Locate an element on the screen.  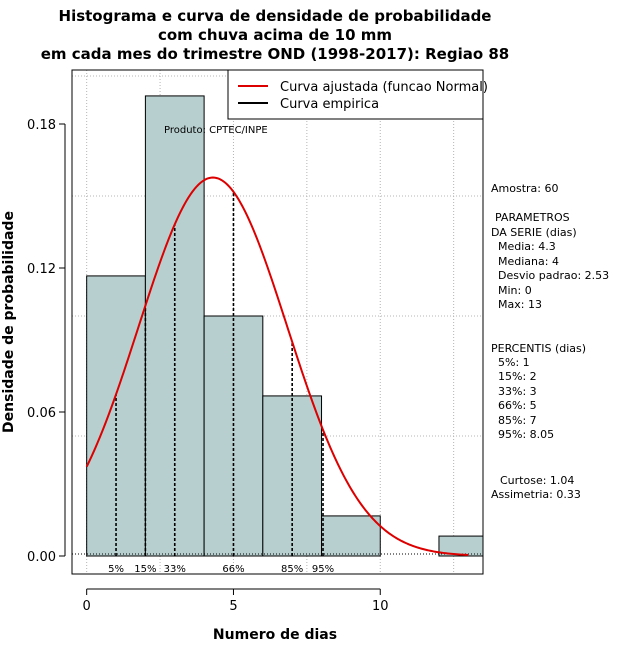
stat-curtose: Curtose: 1.04 is located at coordinates (537, 480).